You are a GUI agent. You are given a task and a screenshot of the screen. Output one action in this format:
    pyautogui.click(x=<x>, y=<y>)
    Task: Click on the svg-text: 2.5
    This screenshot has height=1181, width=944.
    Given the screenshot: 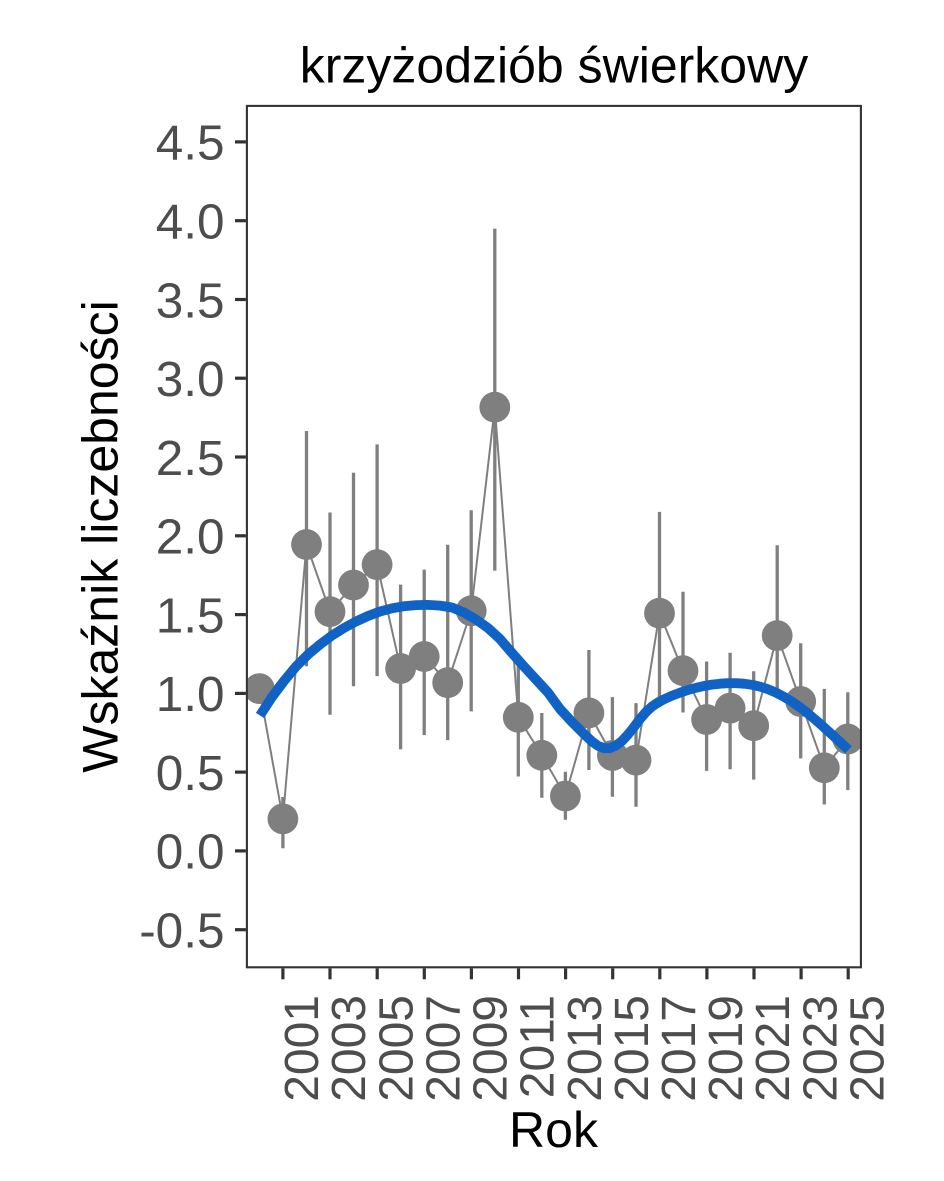 What is the action you would take?
    pyautogui.click(x=190, y=458)
    